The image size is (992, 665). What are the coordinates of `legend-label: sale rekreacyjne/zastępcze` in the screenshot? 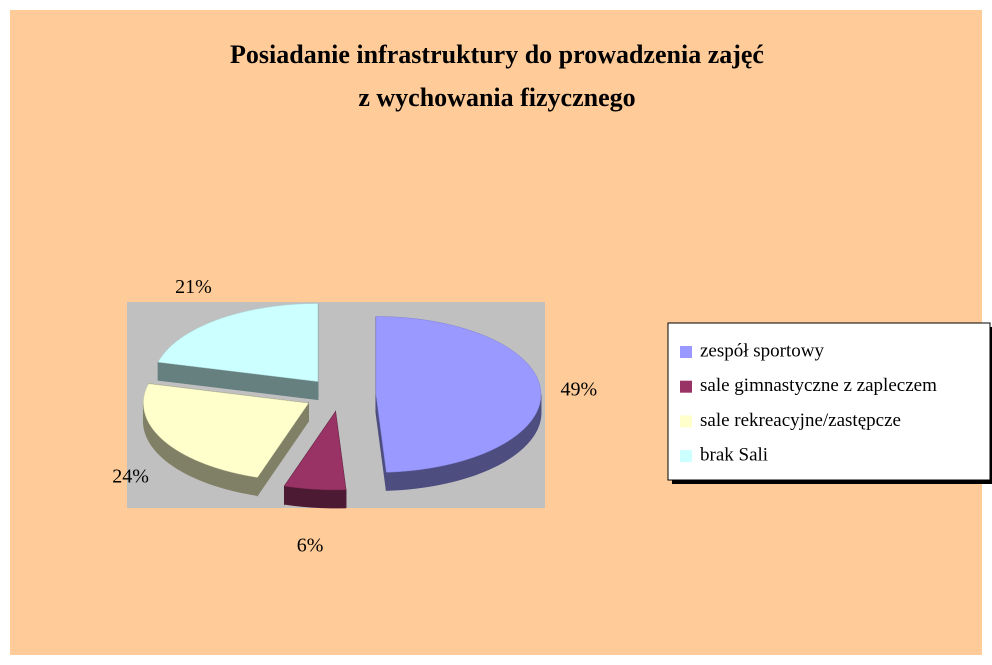 It's located at (800, 420).